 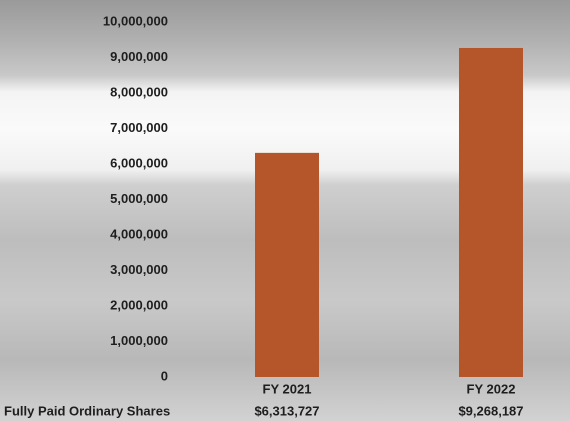 What do you see at coordinates (87, 410) in the screenshot?
I see `series-row-label: Fully Paid Ordinary Shares` at bounding box center [87, 410].